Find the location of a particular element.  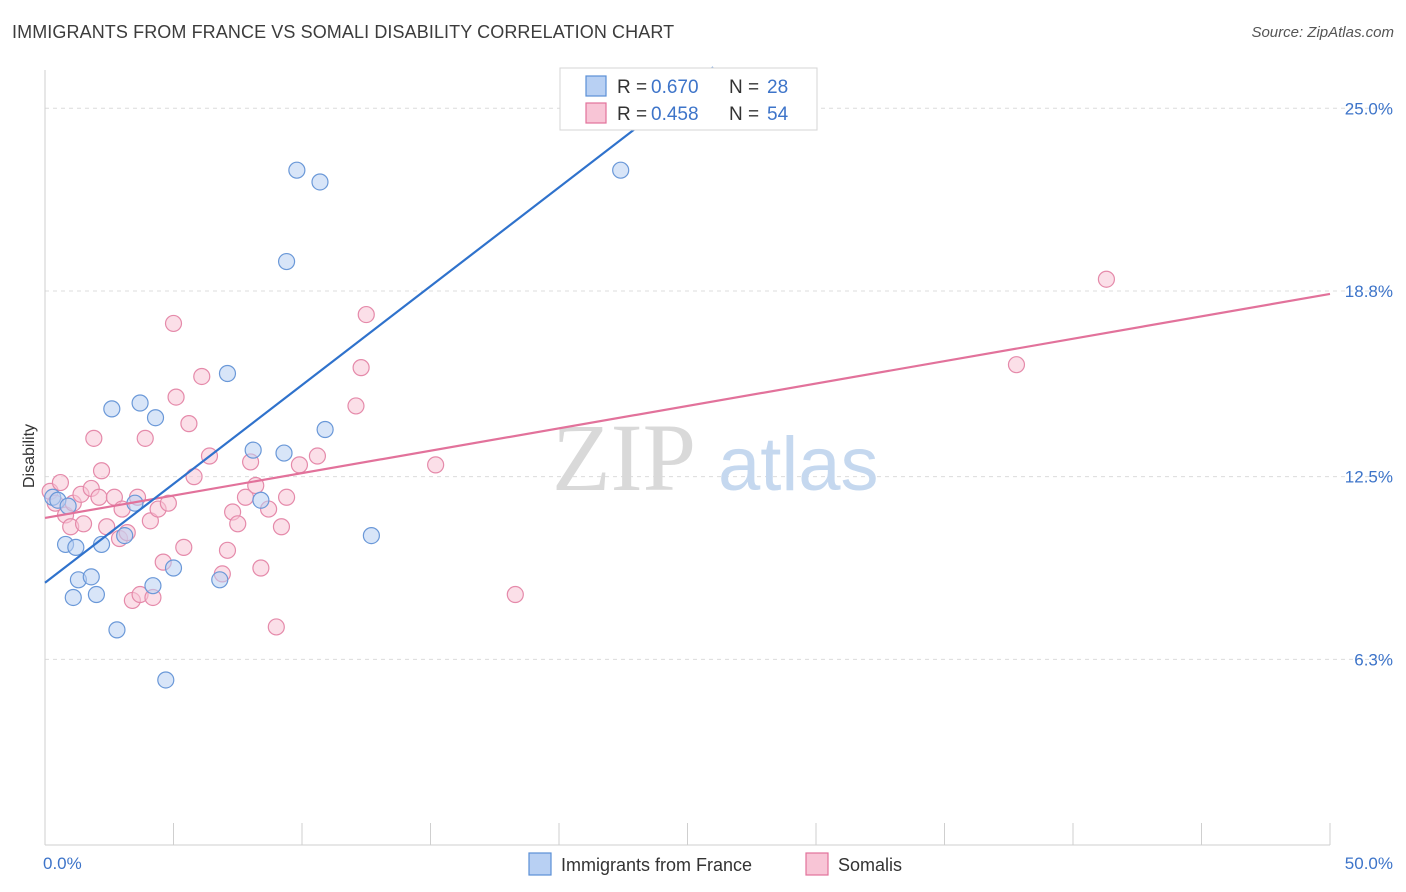

y-tick-label-2: 18.8% is located at coordinates (1369, 291).